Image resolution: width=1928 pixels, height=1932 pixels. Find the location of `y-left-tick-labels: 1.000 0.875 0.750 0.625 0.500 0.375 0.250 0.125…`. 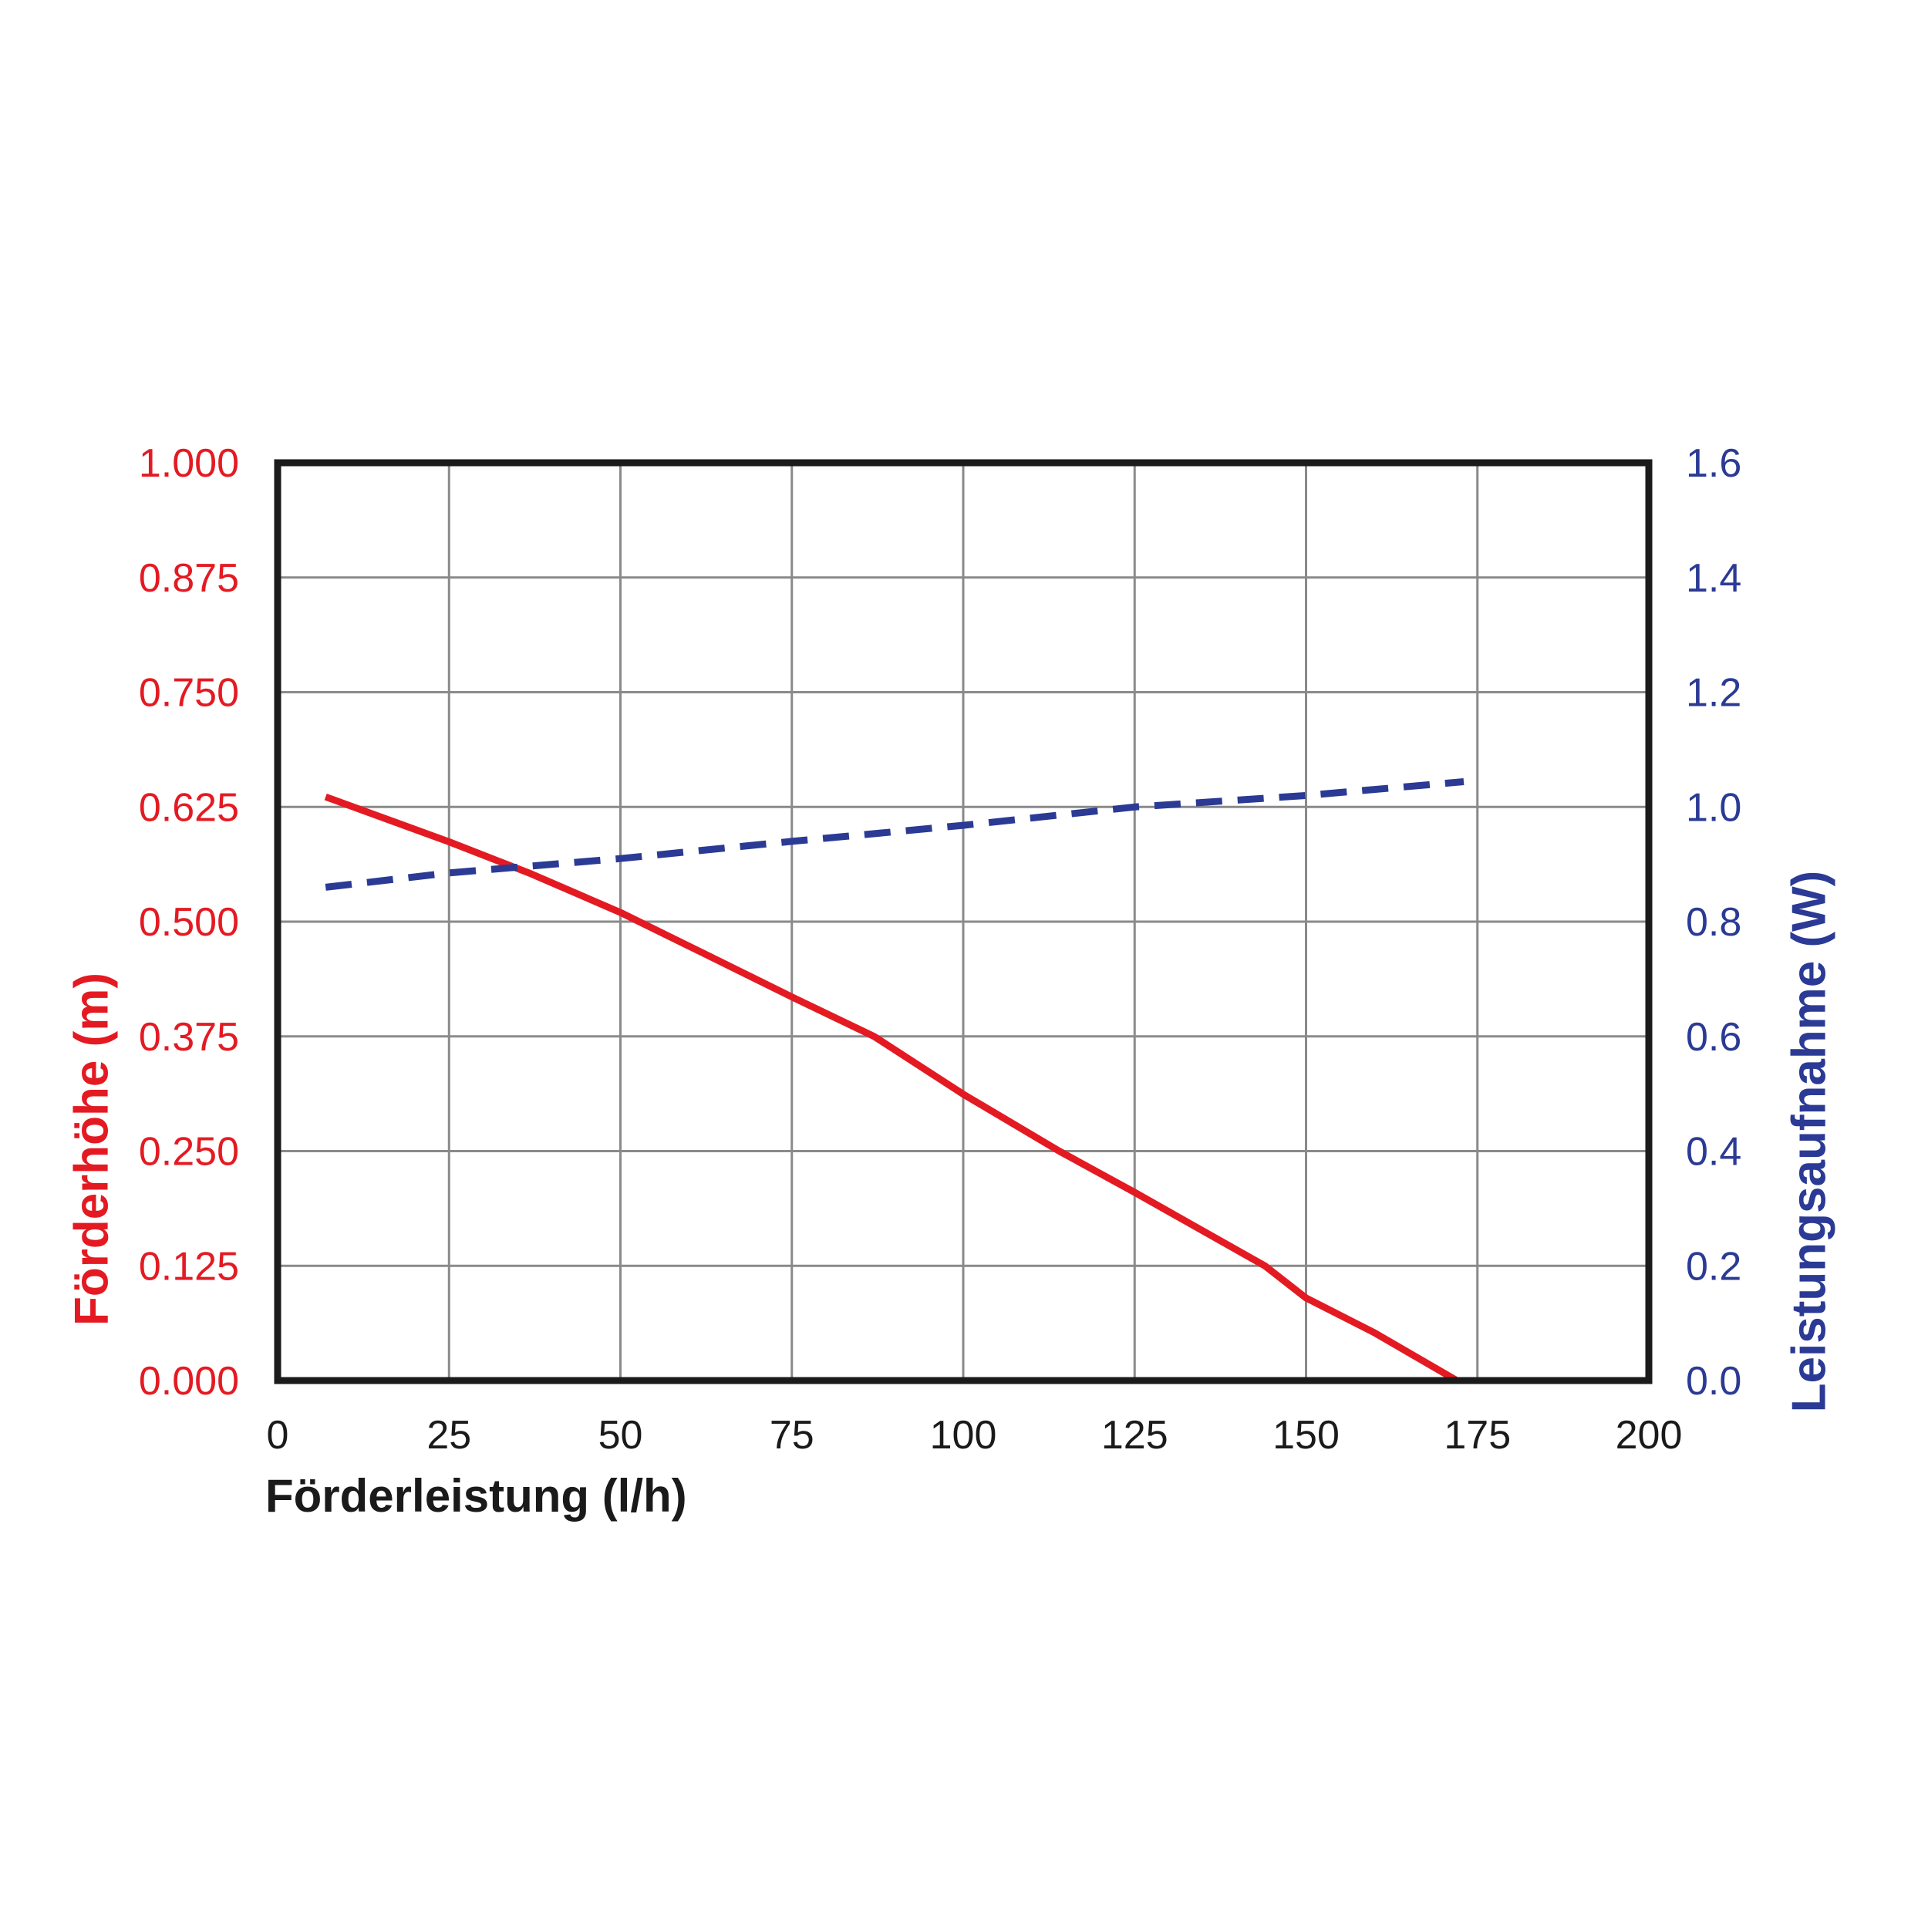

y-left-tick-labels: 1.000 0.875 0.750 0.625 0.500 0.375 0.250 0.125… is located at coordinates (189, 922).